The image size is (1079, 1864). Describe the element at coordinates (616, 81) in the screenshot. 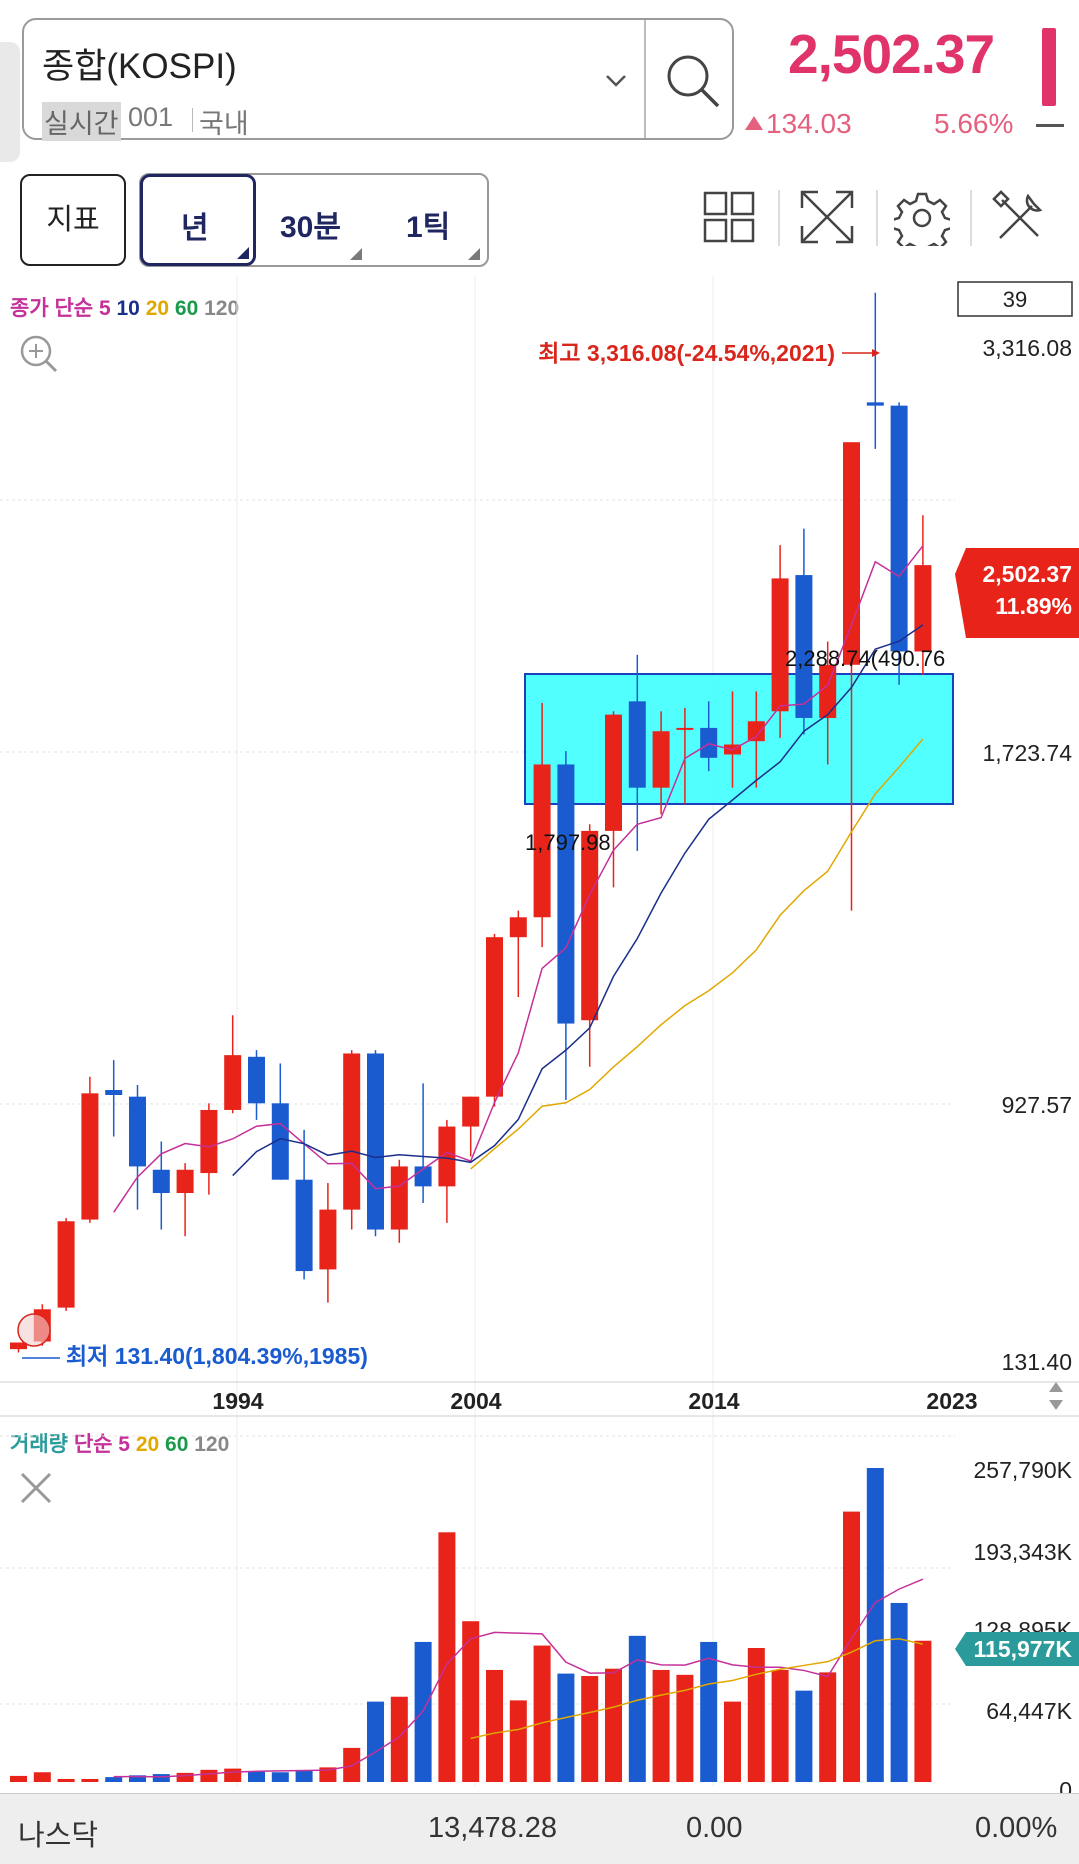

I see `chevron-down-icon` at that location.